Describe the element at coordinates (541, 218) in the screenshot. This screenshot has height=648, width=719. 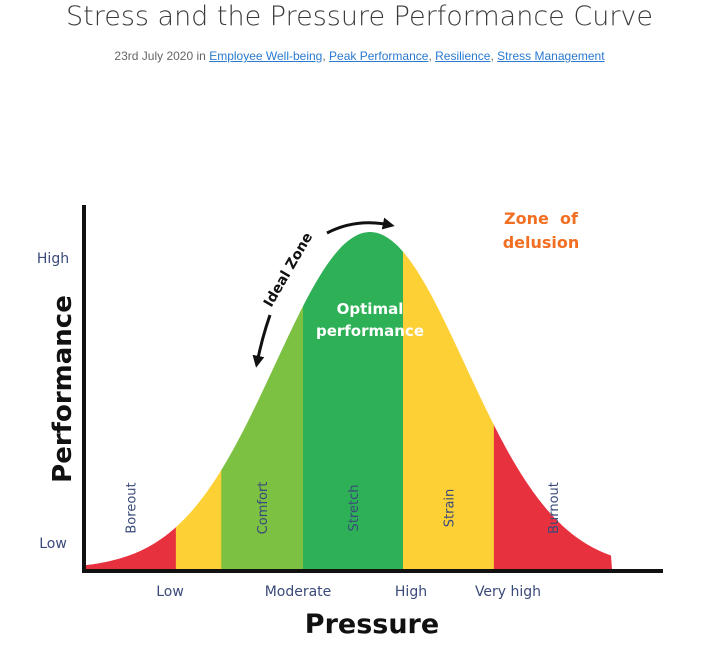
I see `zone-of-delusion-line1: Zone of` at that location.